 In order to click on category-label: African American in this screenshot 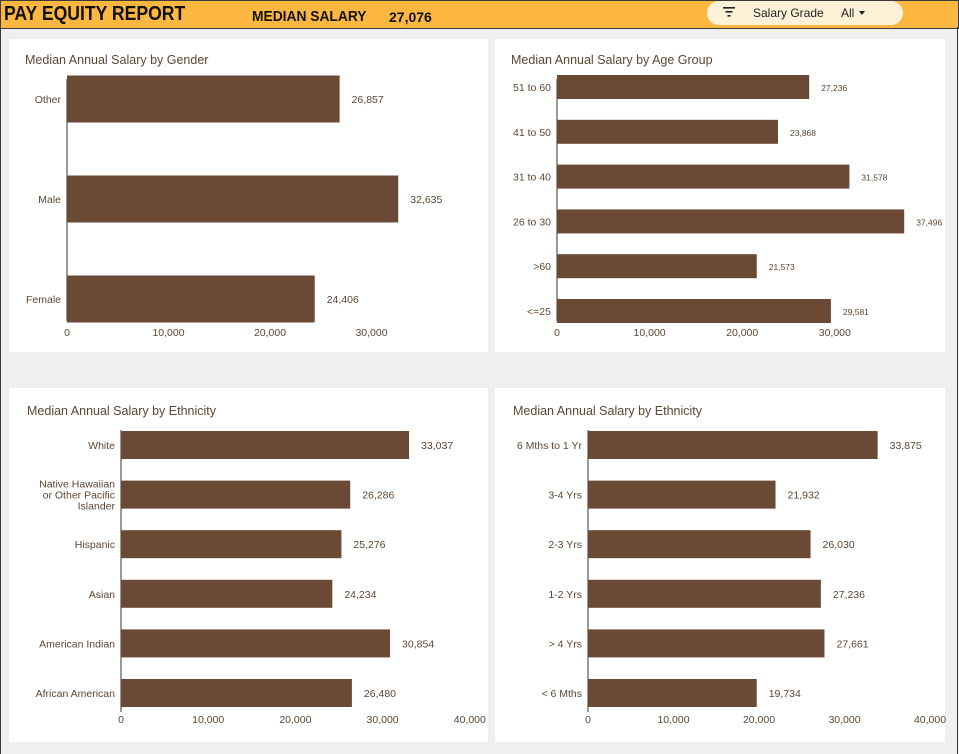, I will do `click(76, 694)`.